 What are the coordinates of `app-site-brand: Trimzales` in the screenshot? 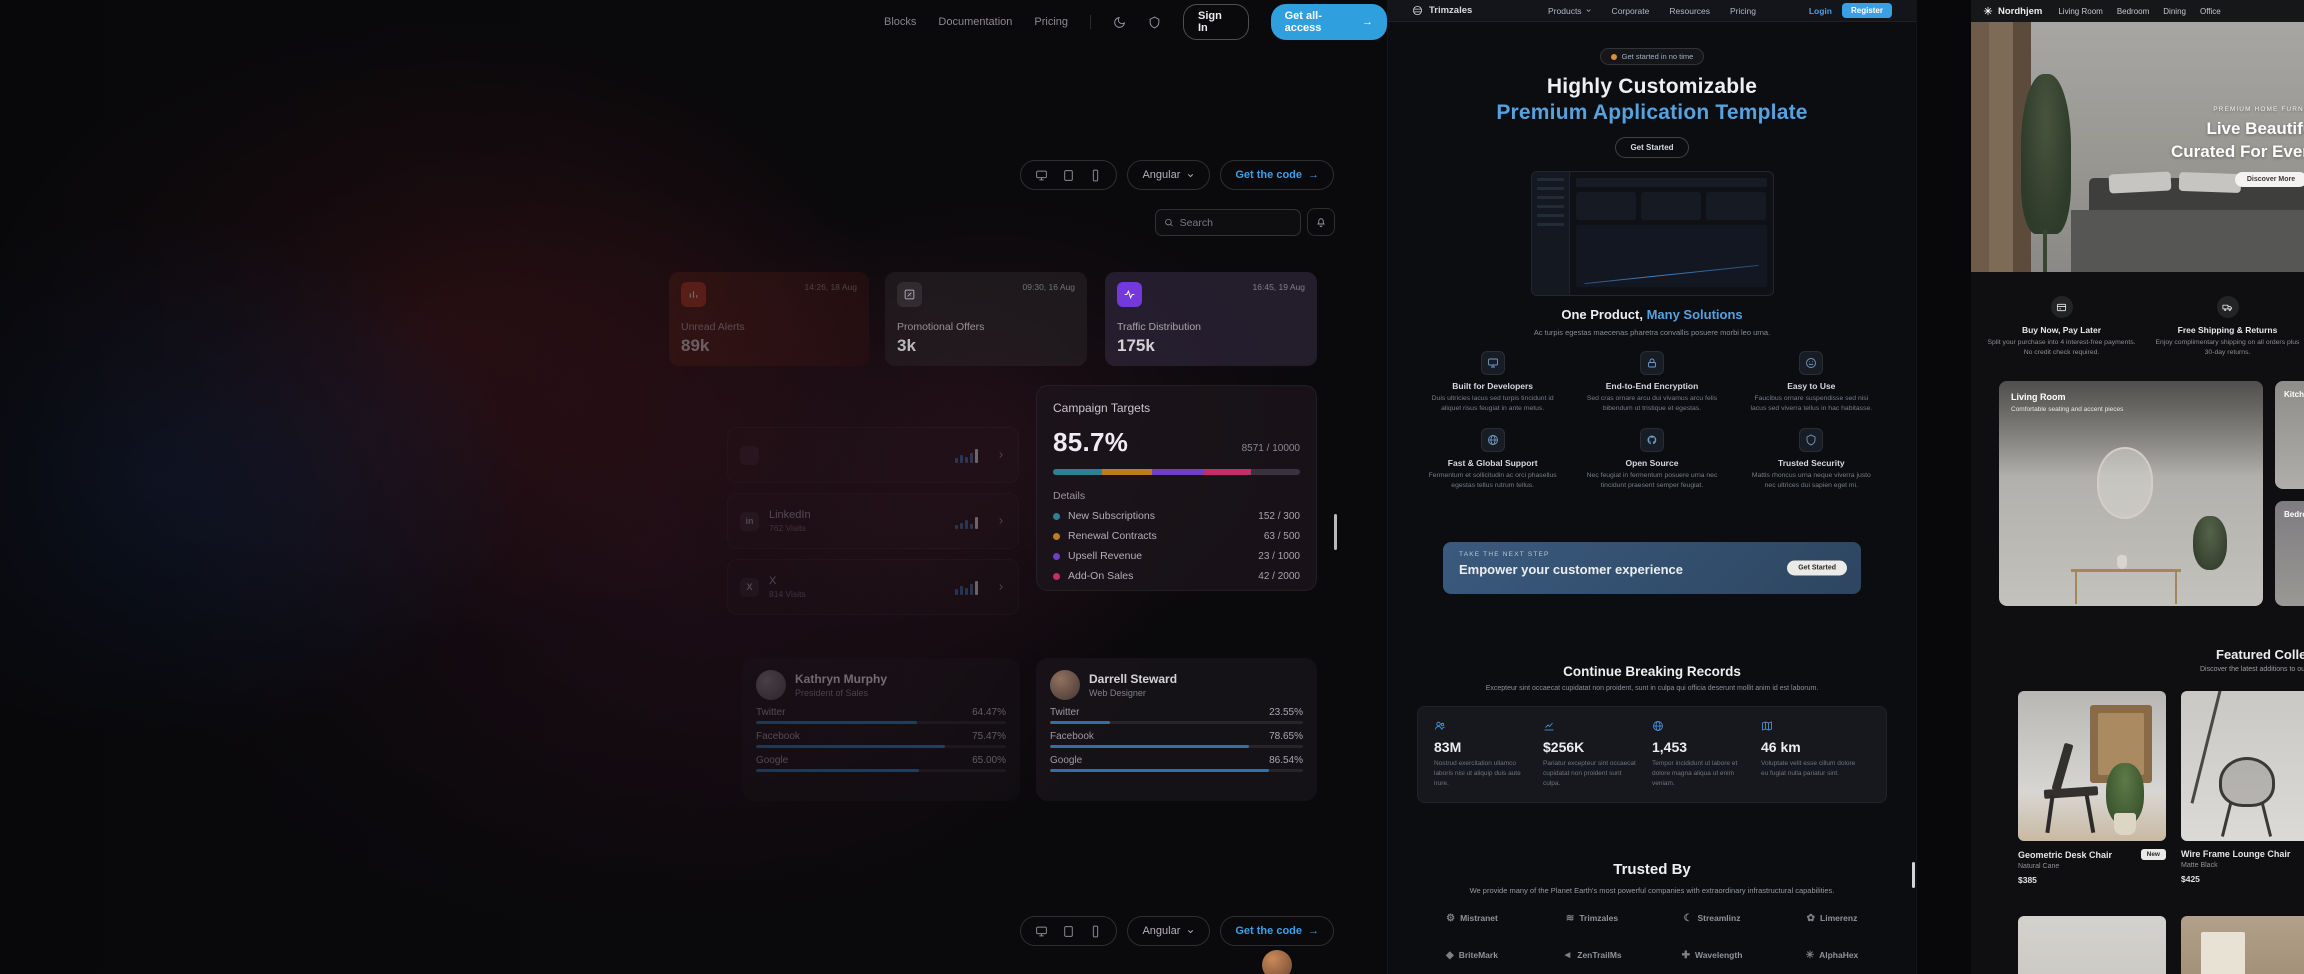 It's located at (1442, 10).